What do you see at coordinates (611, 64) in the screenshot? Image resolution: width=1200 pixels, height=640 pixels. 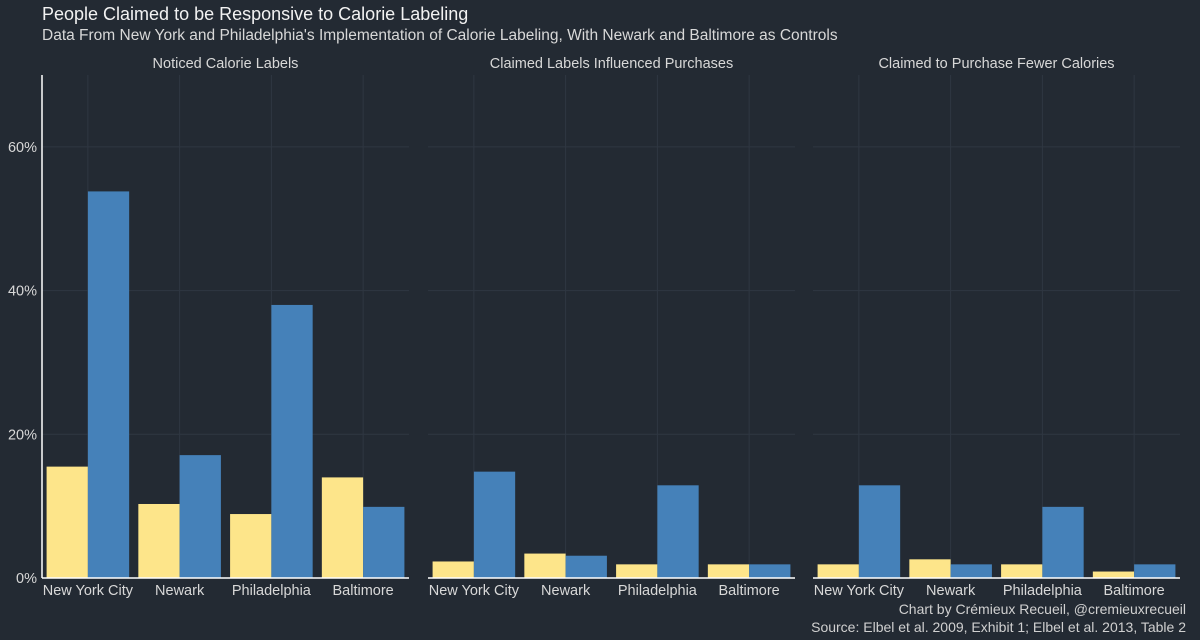 I see `panel-title: Claimed Labels Influenced Purchases` at bounding box center [611, 64].